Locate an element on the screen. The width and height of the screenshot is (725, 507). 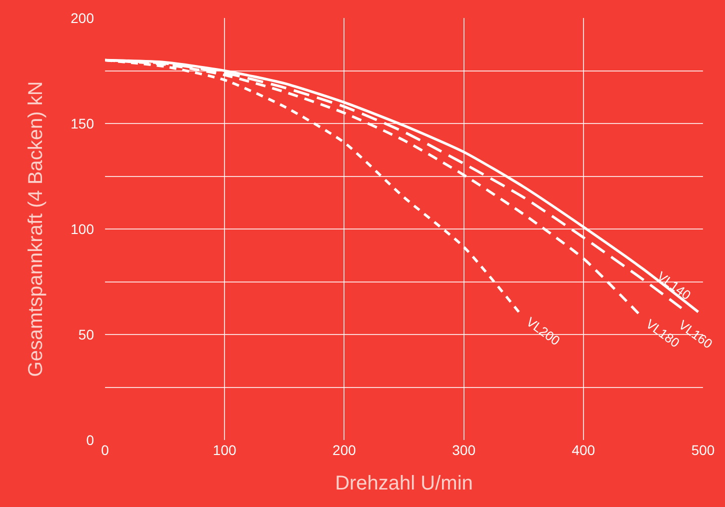
x-tick-label: 300 is located at coordinates (464, 450).